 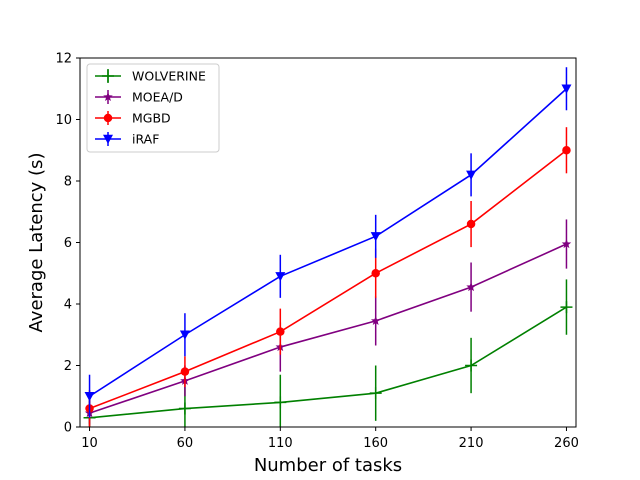 I want to click on legend-label: WOLVERINE, so click(x=169, y=76).